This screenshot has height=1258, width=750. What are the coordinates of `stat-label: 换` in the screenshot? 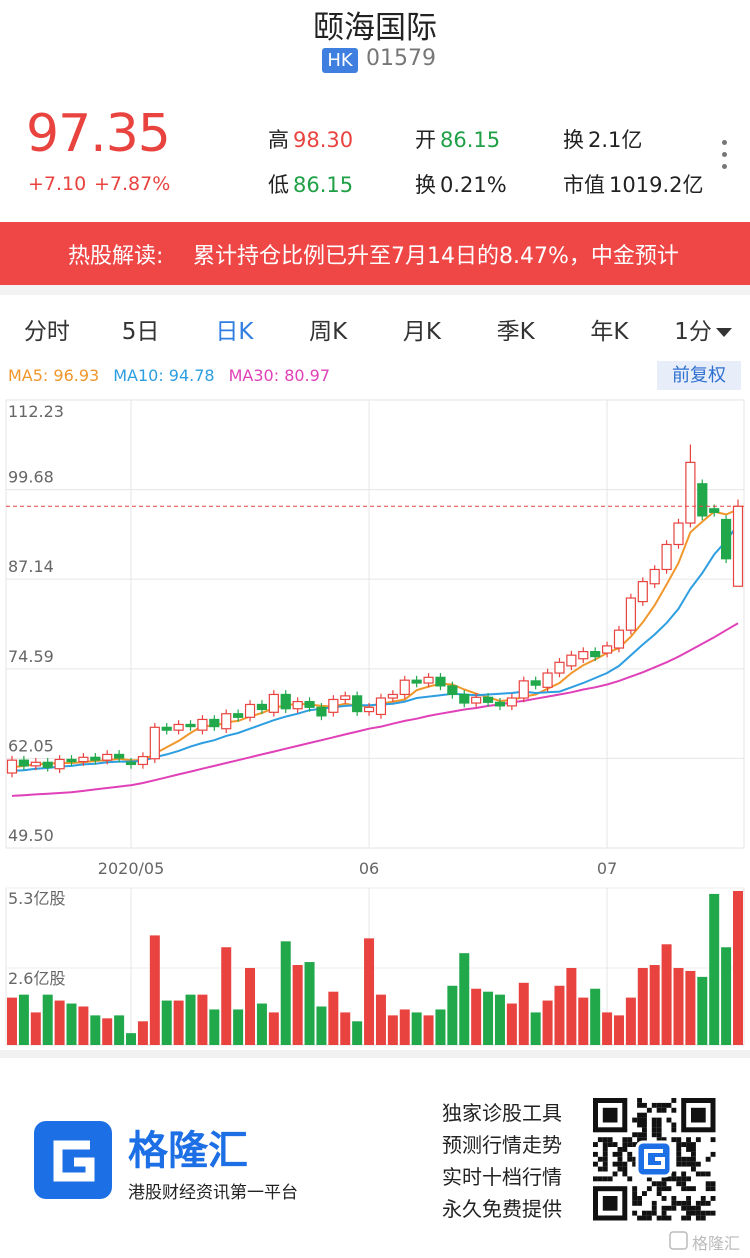 It's located at (573, 140).